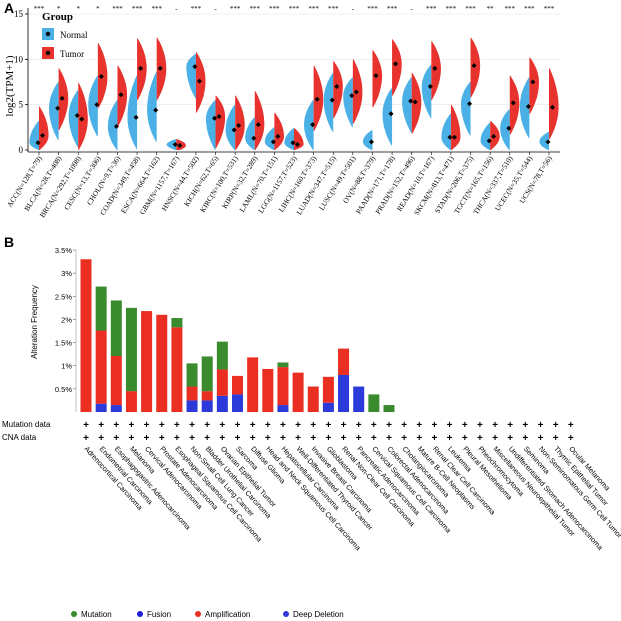  Describe the element at coordinates (10, 86) in the screenshot. I see `a-y-axis-label: log2(TPM+1)` at that location.